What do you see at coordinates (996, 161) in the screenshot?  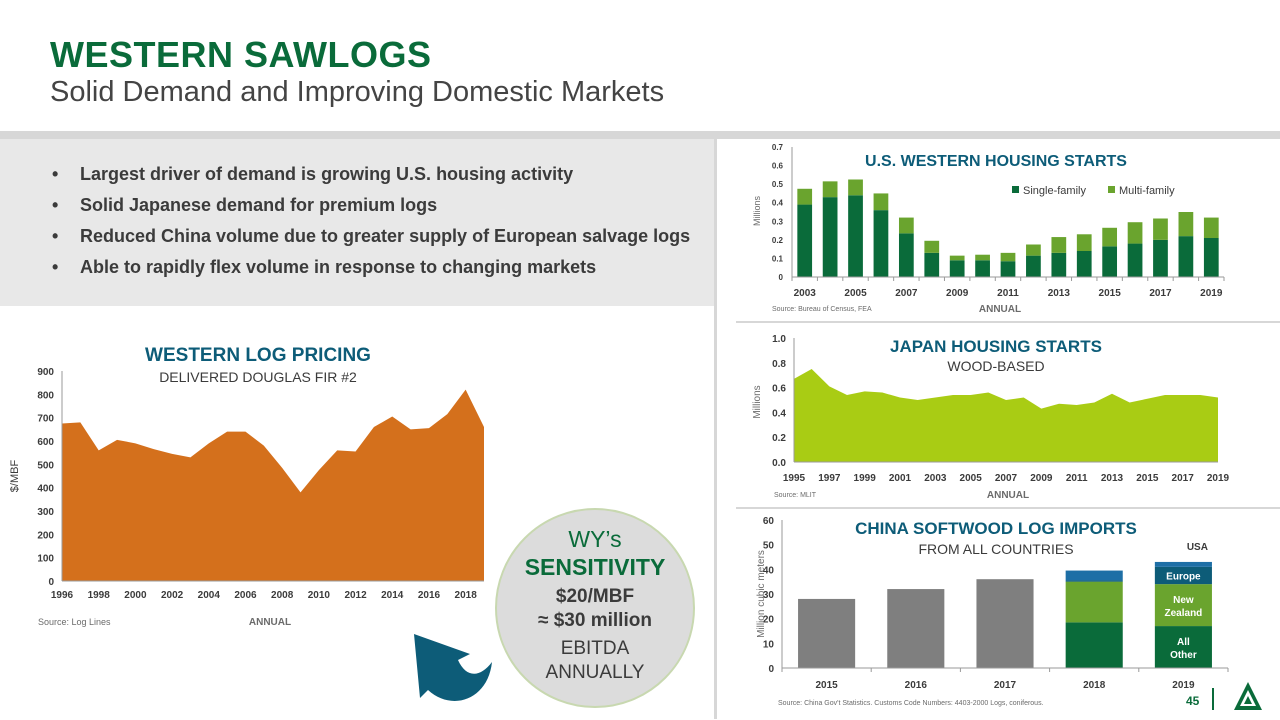 I see `chart-title: U.S. WESTERN HOUSING STARTS` at bounding box center [996, 161].